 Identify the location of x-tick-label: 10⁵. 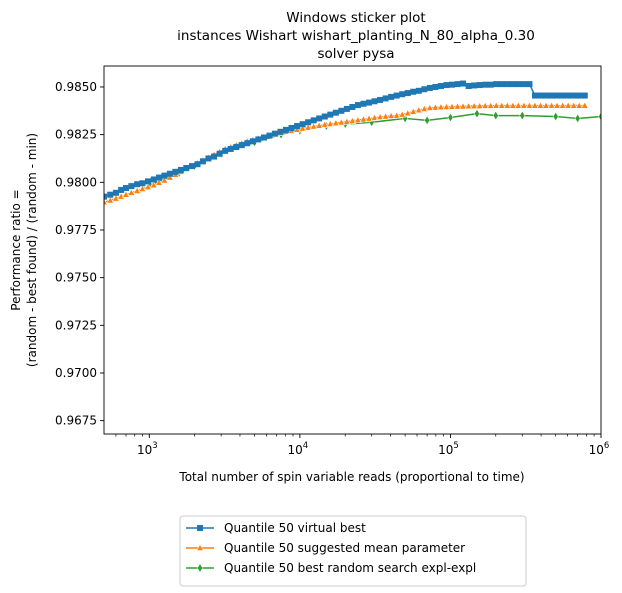
(448, 449).